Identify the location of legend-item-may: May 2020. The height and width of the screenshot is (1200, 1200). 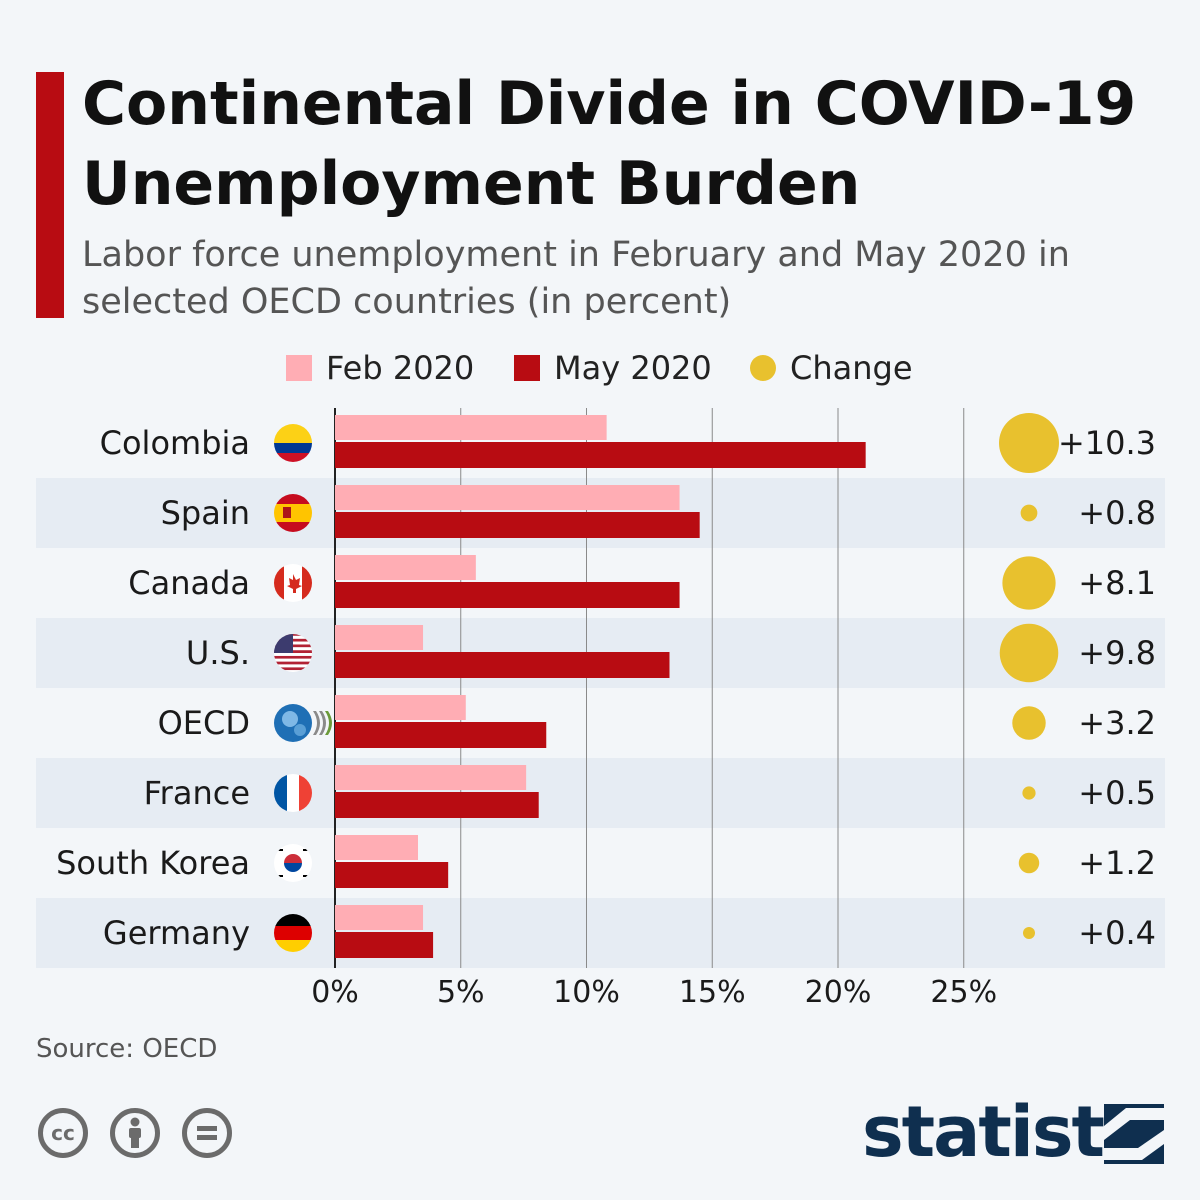
(613, 368).